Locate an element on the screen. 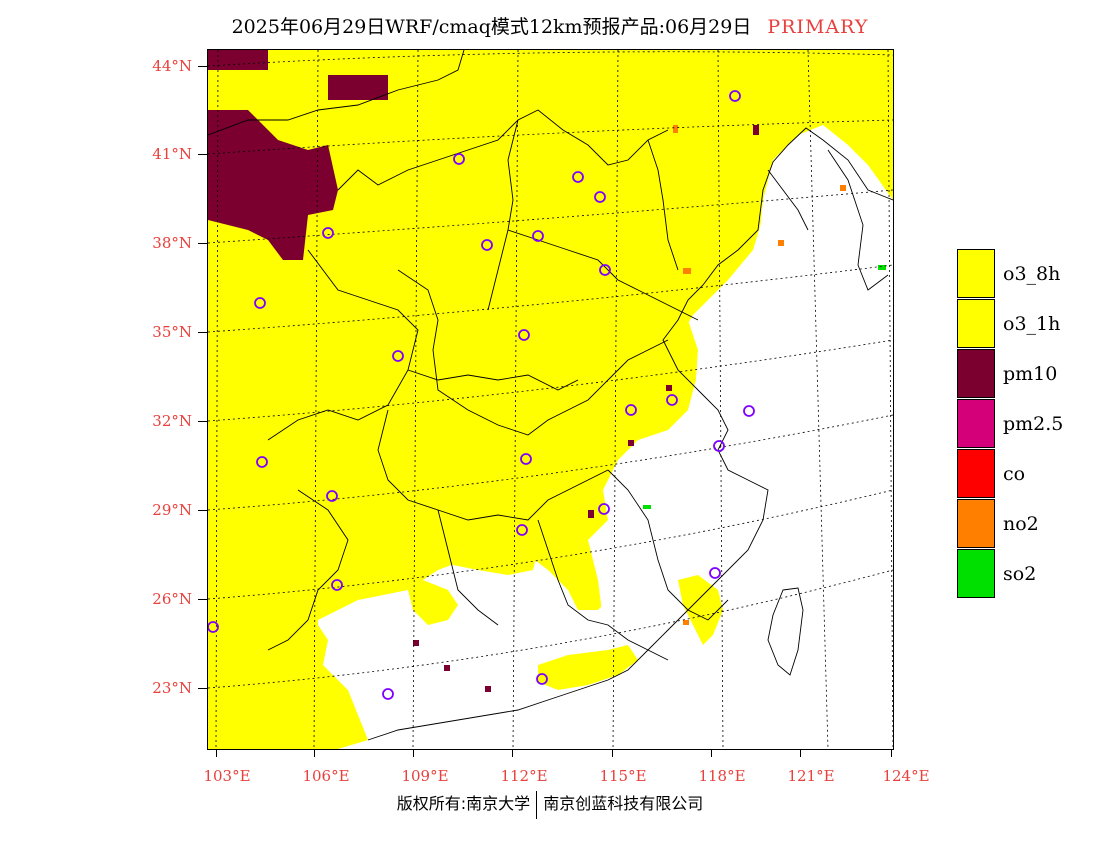 Image resolution: width=1100 pixels, height=850 pixels. o3-patch-south is located at coordinates (433, 602).